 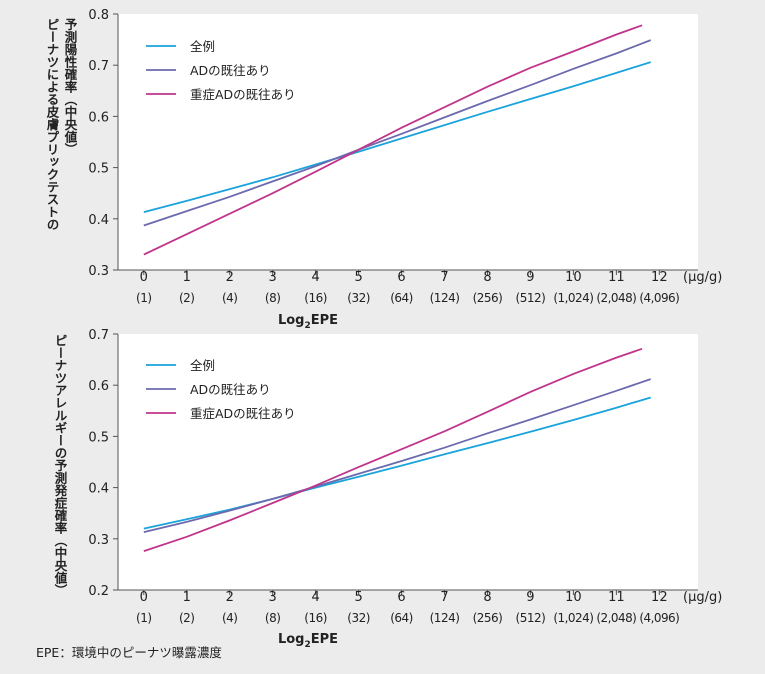 What do you see at coordinates (98, 591) in the screenshot?
I see `y-tick-label: 0.2` at bounding box center [98, 591].